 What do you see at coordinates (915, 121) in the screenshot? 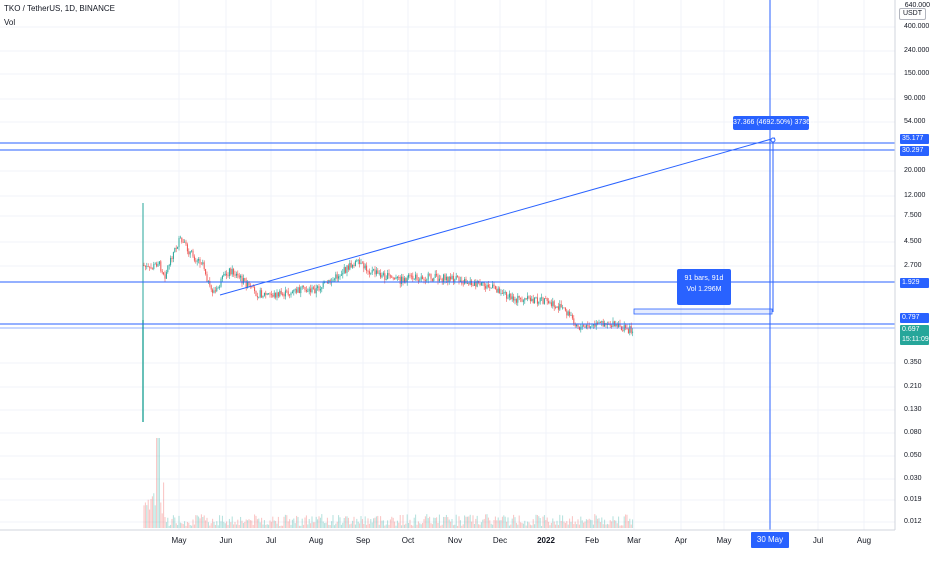
I see `price-tick-label: 54.000` at bounding box center [915, 121].